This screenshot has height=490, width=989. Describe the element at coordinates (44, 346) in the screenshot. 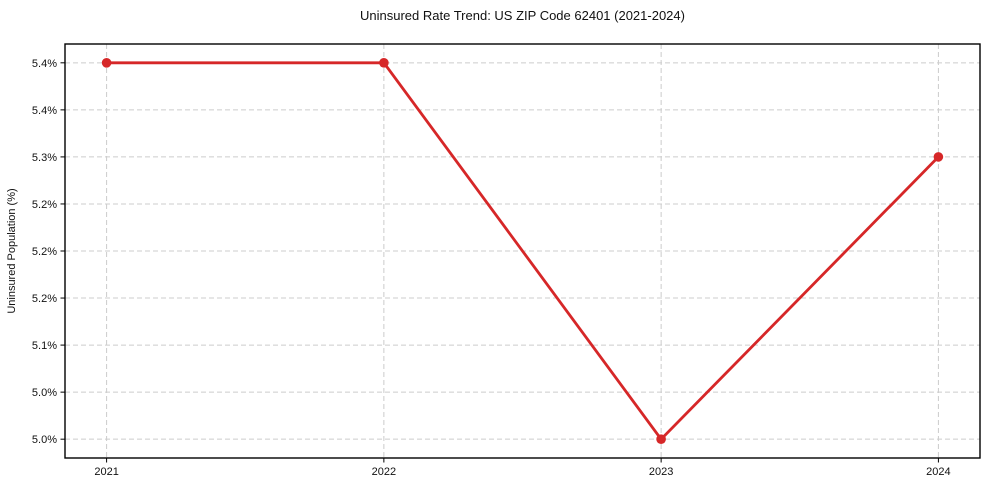

I see `y-tick-label: 5.1%` at that location.